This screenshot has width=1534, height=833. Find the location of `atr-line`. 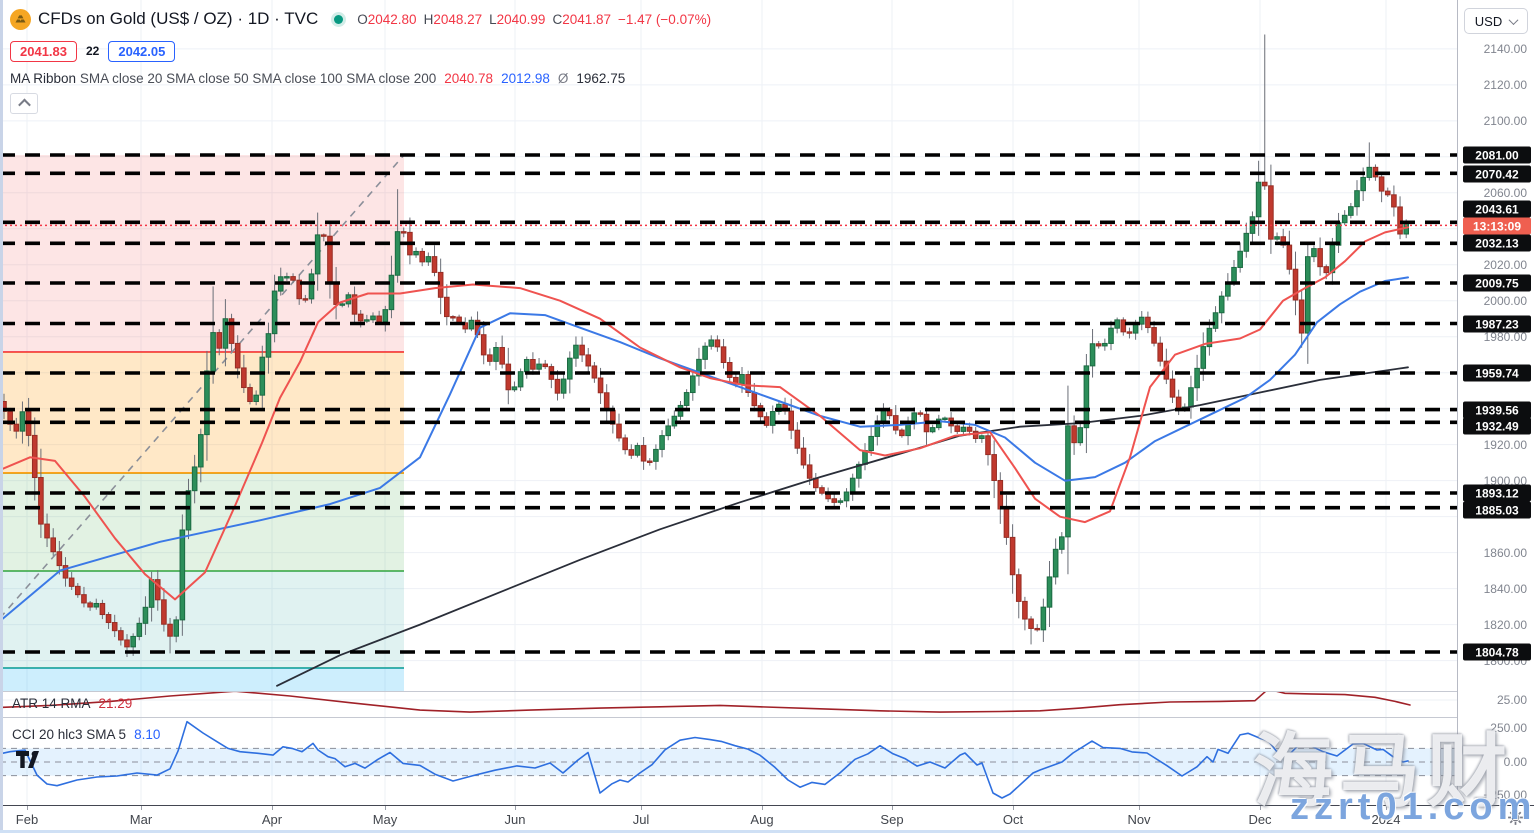

atr-line is located at coordinates (705, 701).